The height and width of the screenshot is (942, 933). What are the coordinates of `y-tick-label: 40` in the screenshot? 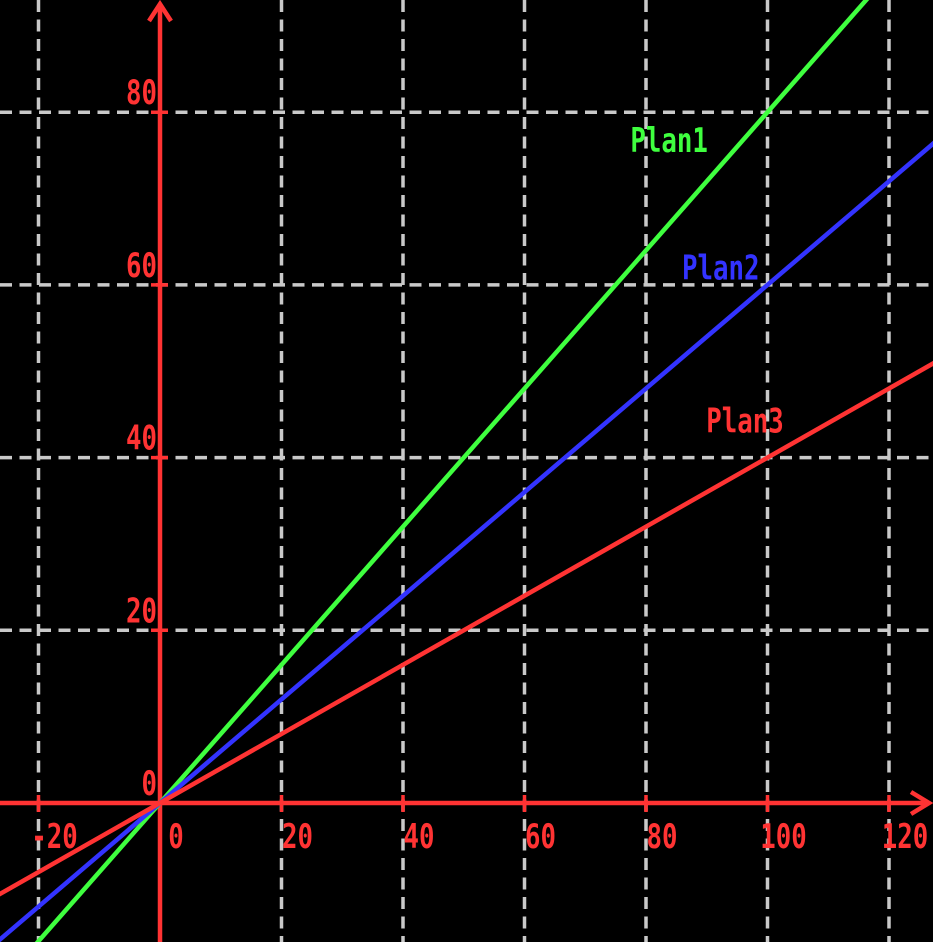 It's located at (141, 439).